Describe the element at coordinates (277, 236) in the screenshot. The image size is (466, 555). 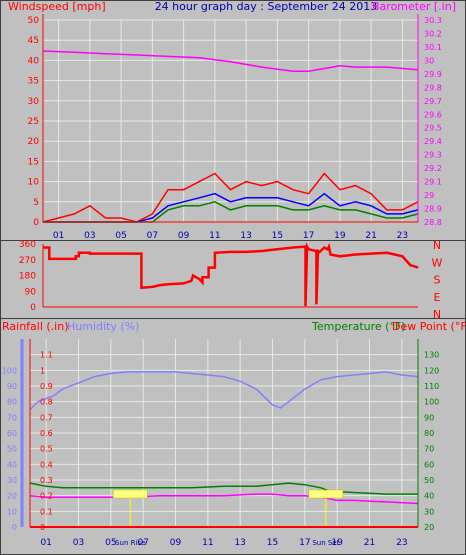
I see `wind-x-tick-15: 15` at that location.